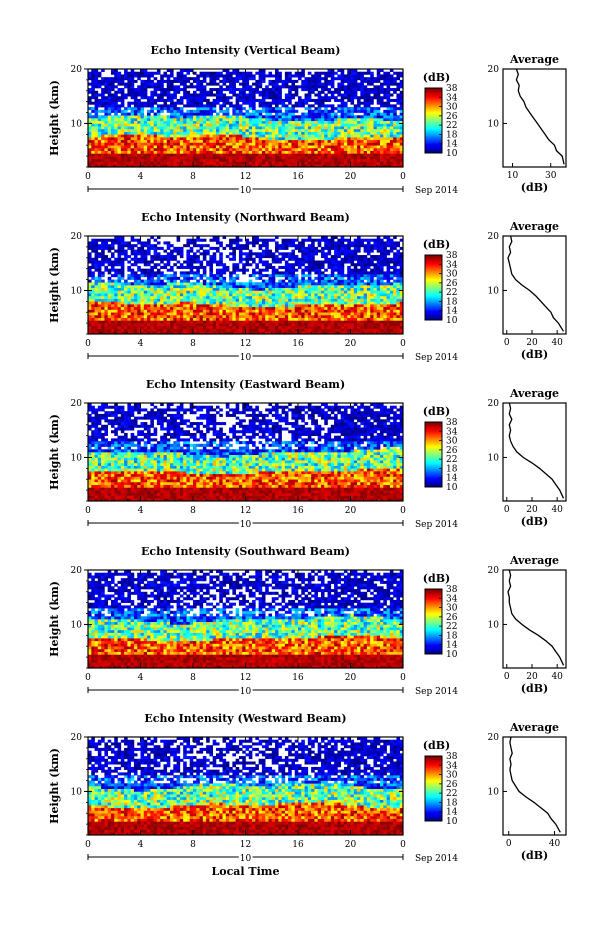 The image size is (616, 933). I want to click on average-frame, so click(534, 118).